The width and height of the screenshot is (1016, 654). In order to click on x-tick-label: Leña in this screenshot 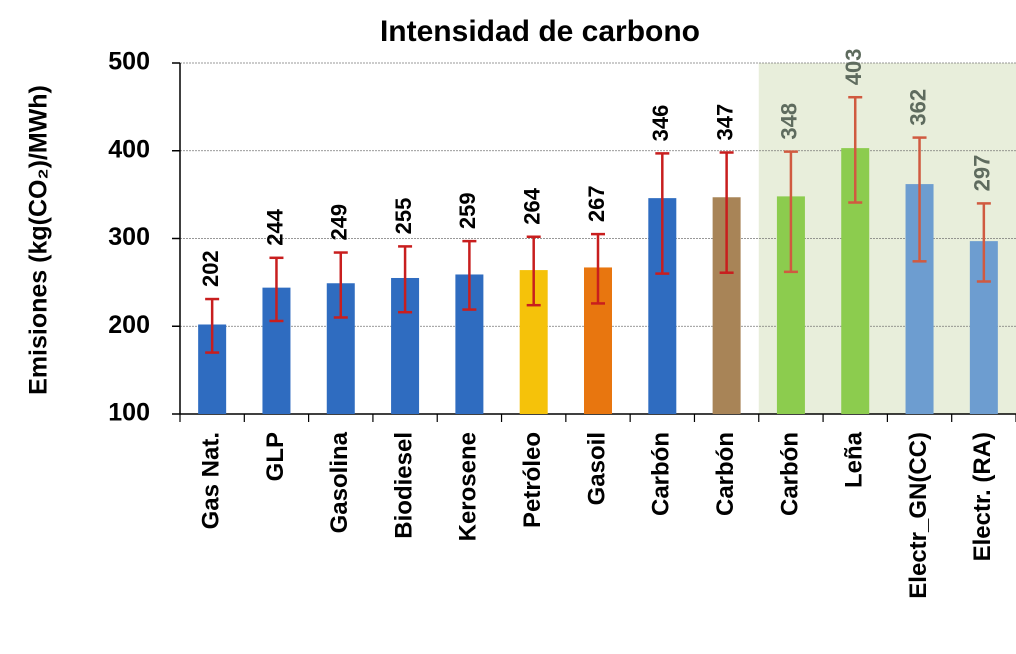, I will do `click(854, 459)`.